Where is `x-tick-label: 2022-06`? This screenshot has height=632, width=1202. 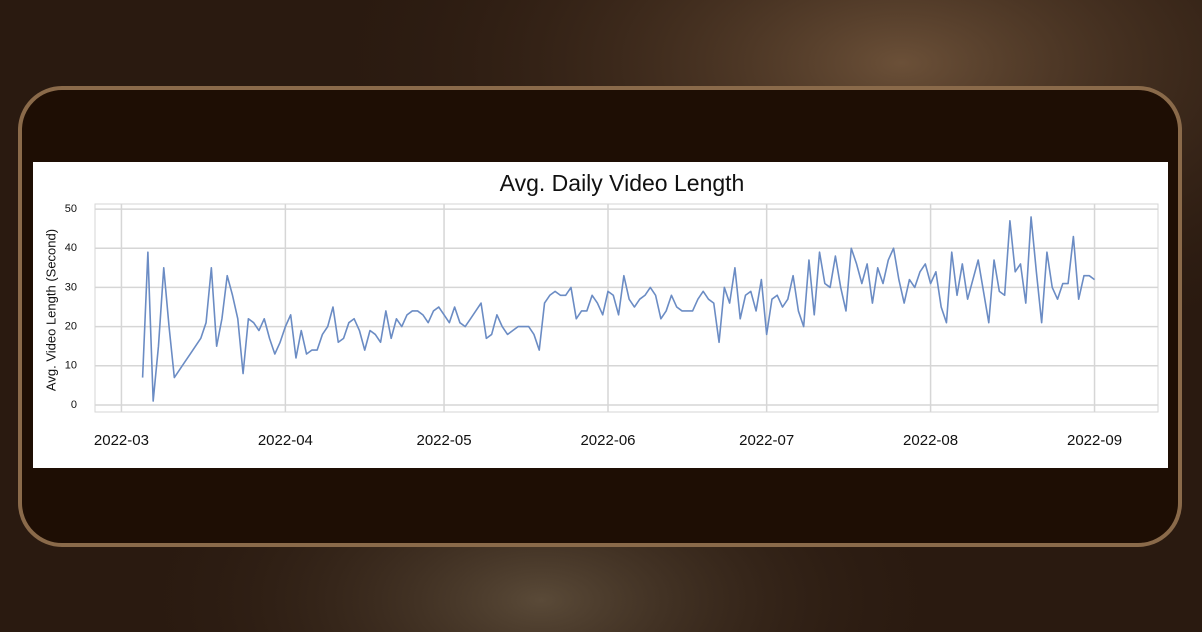
x-tick-label: 2022-06 is located at coordinates (607, 440).